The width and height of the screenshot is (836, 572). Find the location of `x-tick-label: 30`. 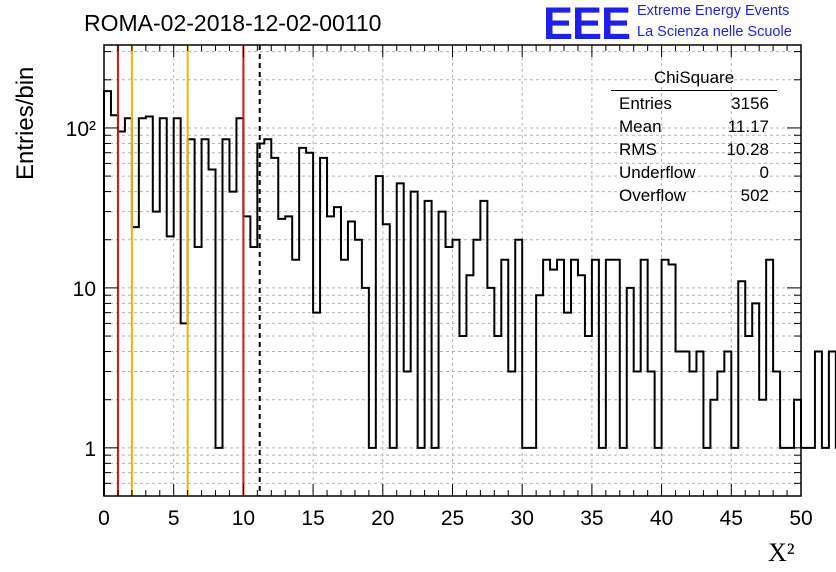

x-tick-label: 30 is located at coordinates (522, 518).